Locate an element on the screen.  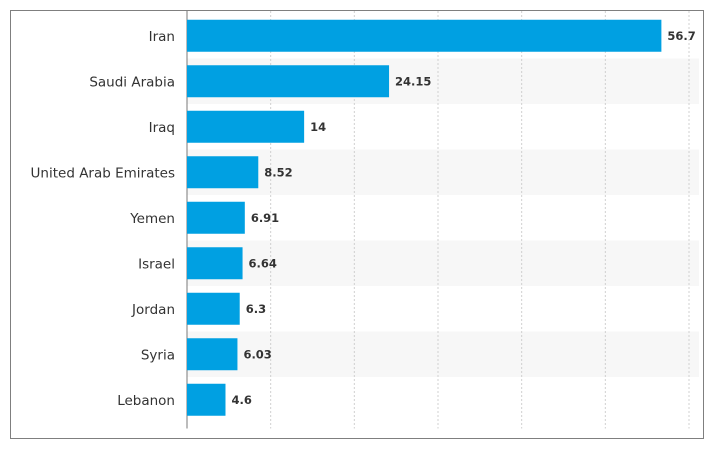
category-label: Syria is located at coordinates (158, 355).